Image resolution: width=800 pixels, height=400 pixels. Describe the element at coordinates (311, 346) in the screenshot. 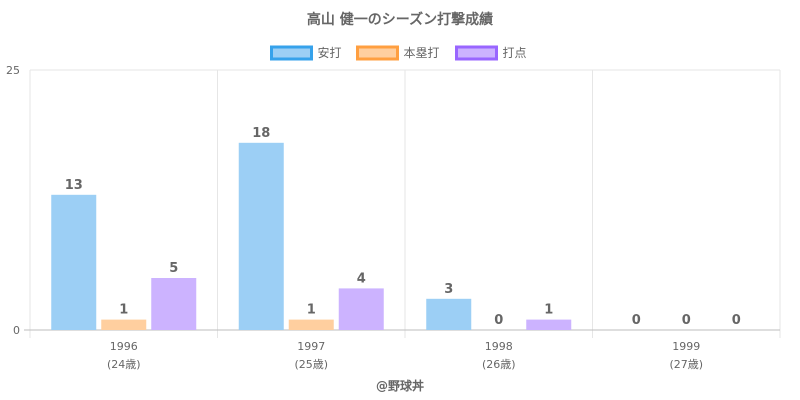

I see `x-tick-label: 1997` at that location.